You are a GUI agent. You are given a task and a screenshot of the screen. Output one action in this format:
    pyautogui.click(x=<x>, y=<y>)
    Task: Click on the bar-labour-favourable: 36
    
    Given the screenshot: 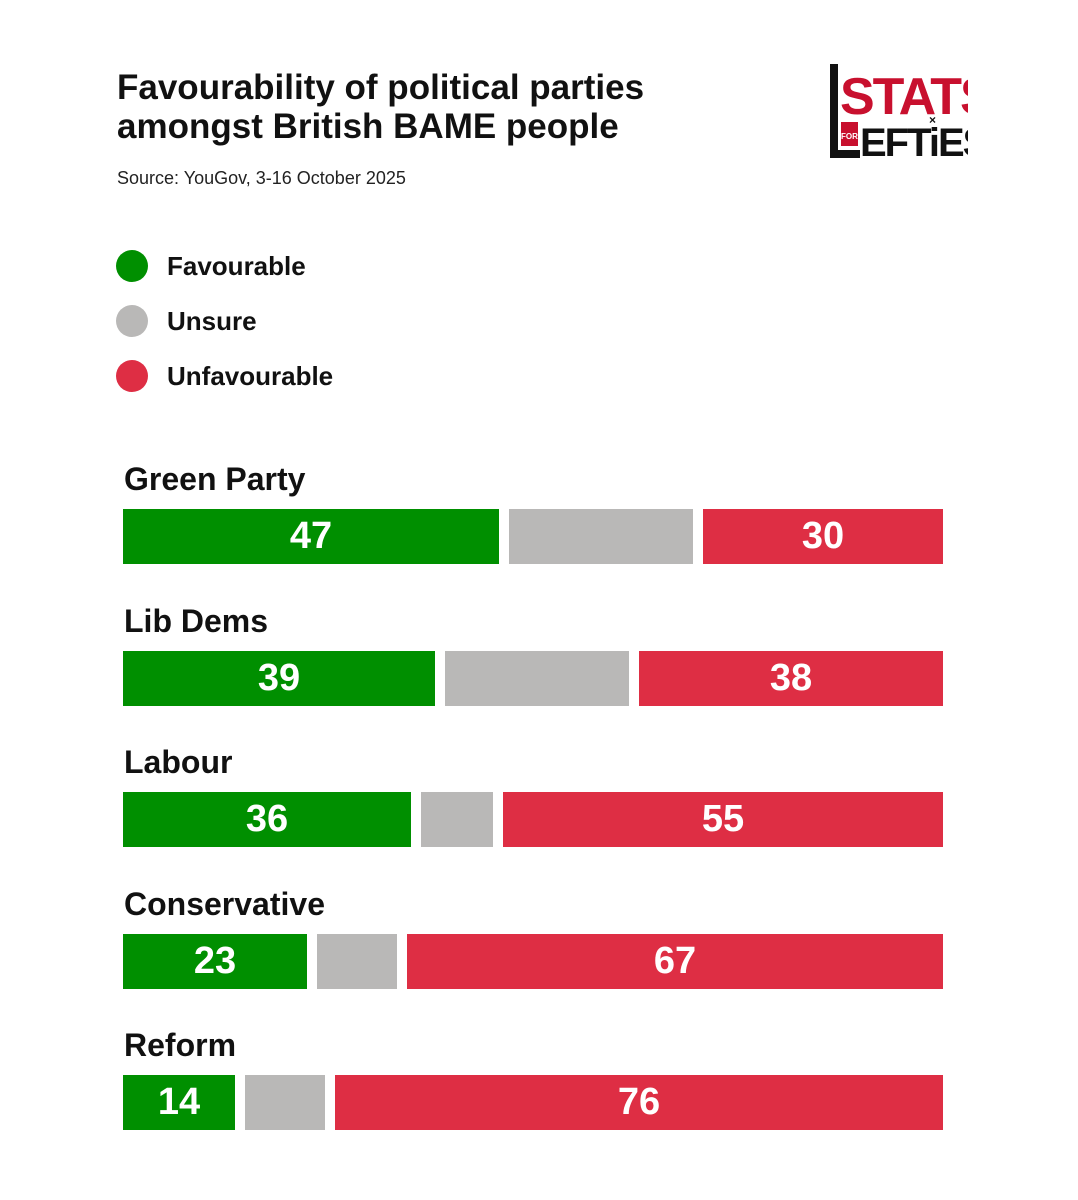 What is the action you would take?
    pyautogui.click(x=267, y=819)
    